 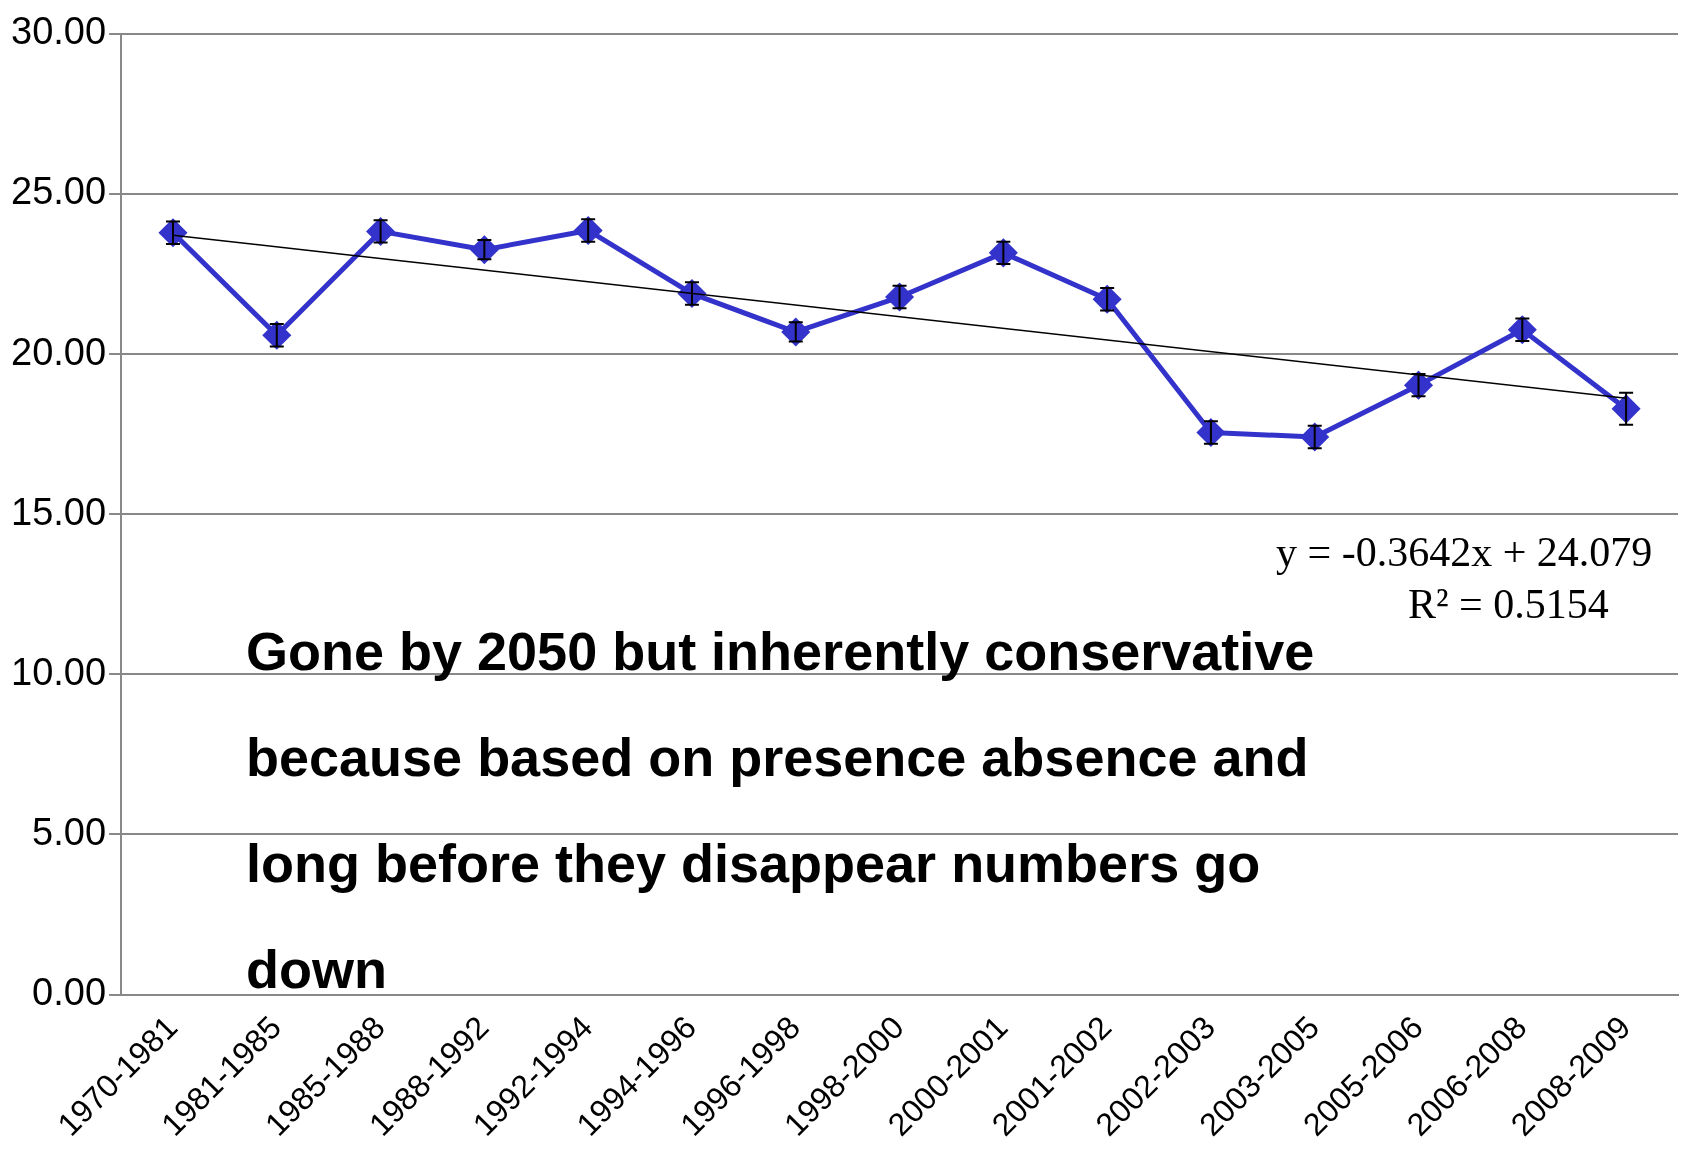 I want to click on annotation: R² = 0.5154, so click(x=1508, y=604).